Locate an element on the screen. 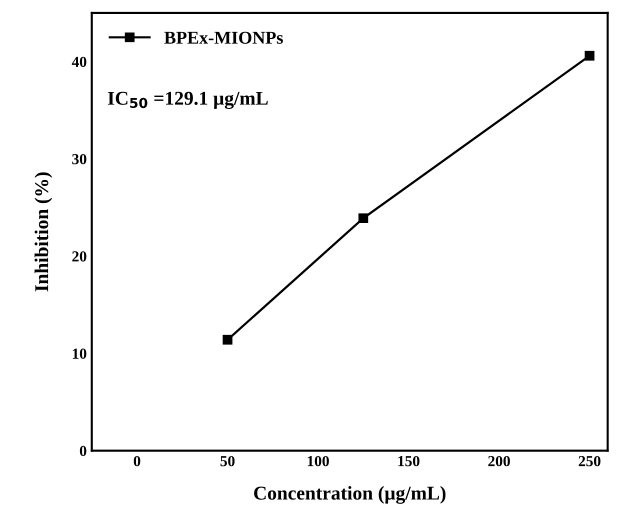 The height and width of the screenshot is (518, 633). legend-label: BPEx-MIONPs is located at coordinates (223, 38).